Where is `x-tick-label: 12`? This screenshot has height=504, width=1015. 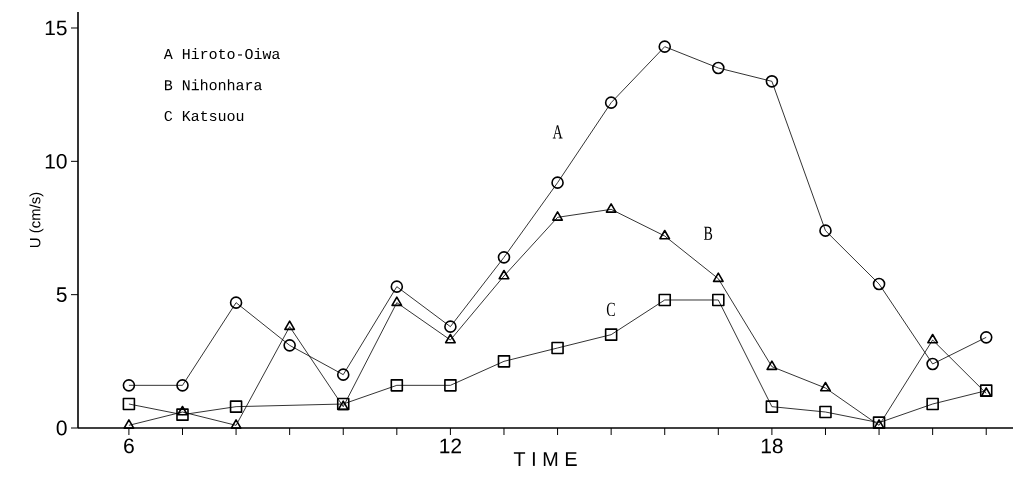
x-tick-label: 12 is located at coordinates (450, 446).